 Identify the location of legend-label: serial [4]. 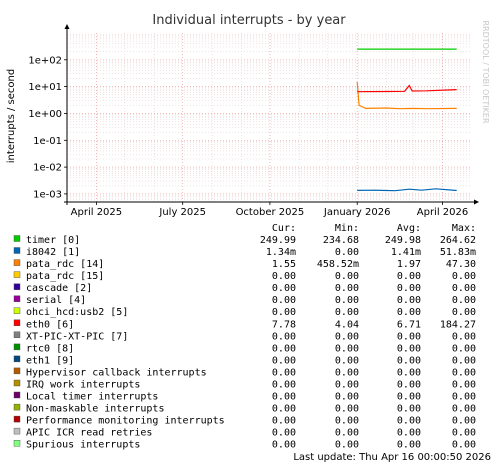
(56, 300).